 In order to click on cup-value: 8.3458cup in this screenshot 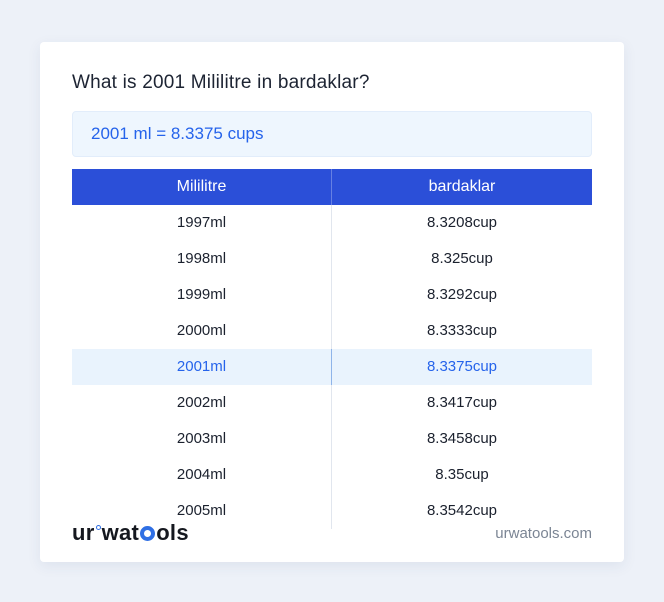, I will do `click(462, 438)`.